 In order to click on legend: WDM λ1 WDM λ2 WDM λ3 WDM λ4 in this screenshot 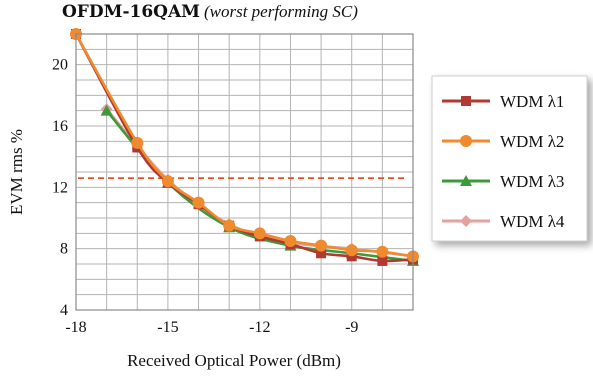, I will do `click(509, 158)`.